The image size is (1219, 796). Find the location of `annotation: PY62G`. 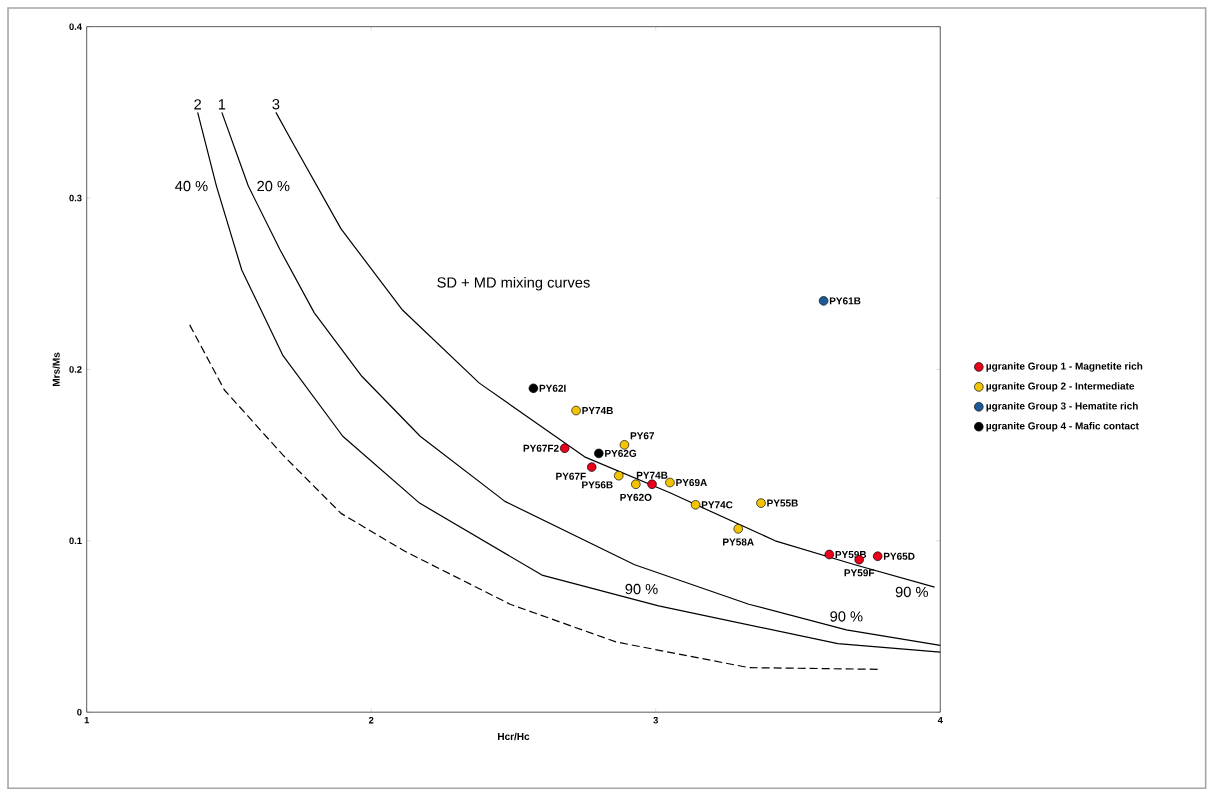

annotation: PY62G is located at coordinates (621, 453).